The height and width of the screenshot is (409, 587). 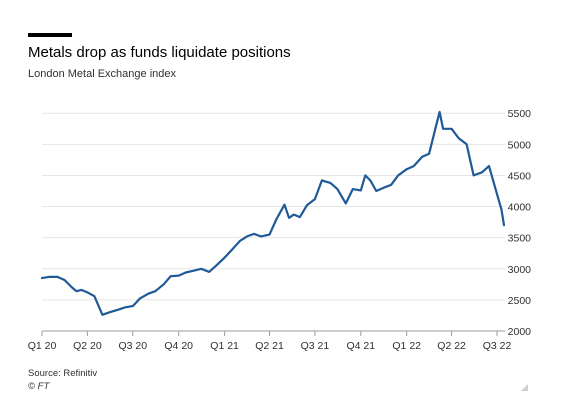 What do you see at coordinates (50, 35) in the screenshot?
I see `top-rule` at bounding box center [50, 35].